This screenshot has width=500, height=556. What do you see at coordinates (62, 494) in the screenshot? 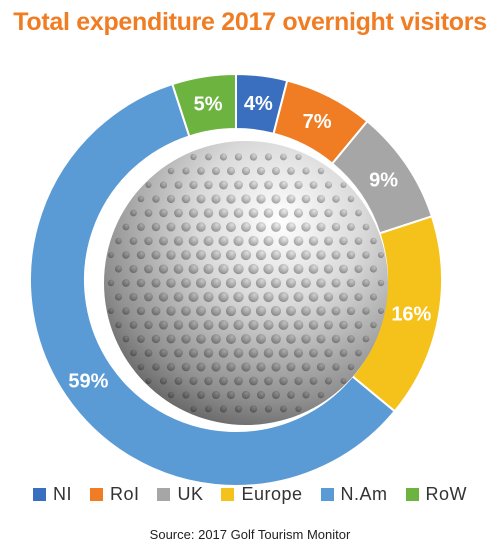
I see `legend-label: NI` at bounding box center [62, 494].